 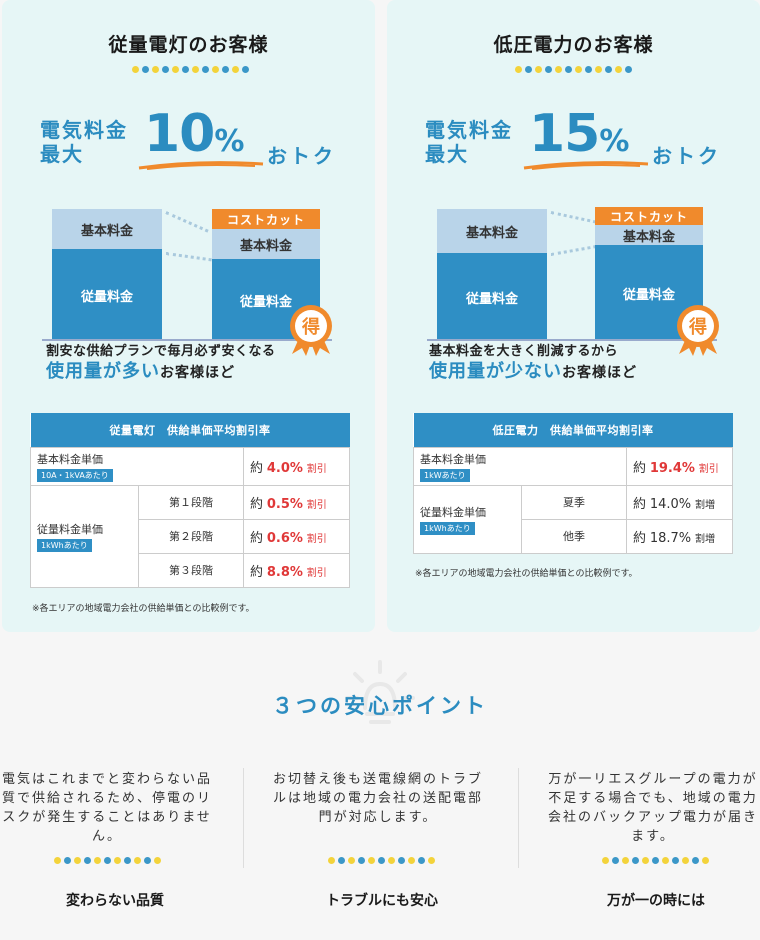 What do you see at coordinates (380, 692) in the screenshot?
I see `lightbulb-icon` at bounding box center [380, 692].